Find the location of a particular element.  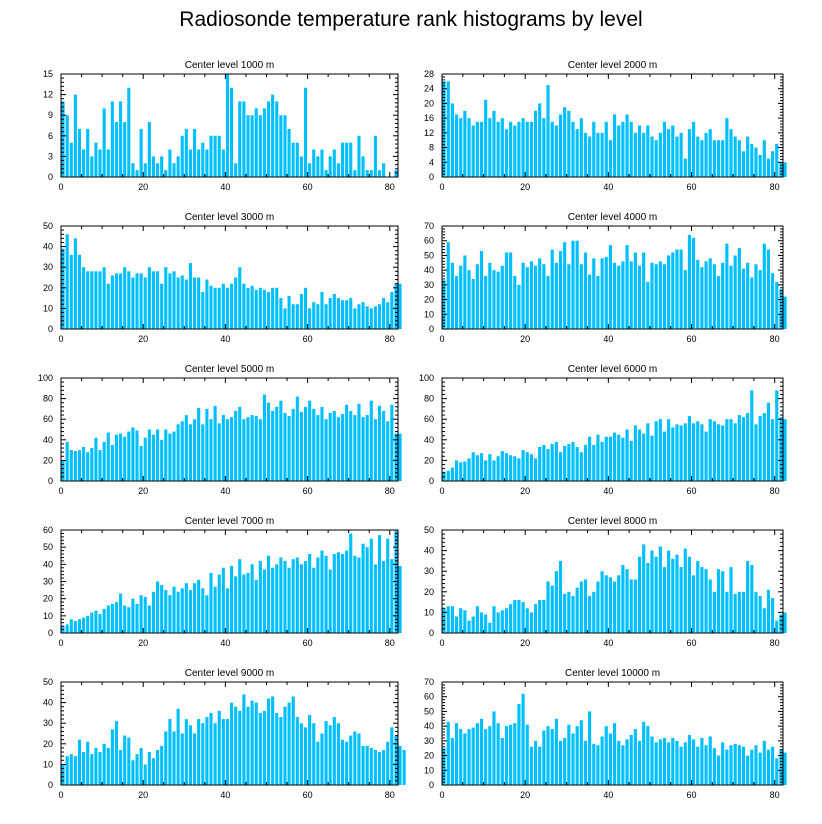

x-tick-label: 60 is located at coordinates (692, 643).